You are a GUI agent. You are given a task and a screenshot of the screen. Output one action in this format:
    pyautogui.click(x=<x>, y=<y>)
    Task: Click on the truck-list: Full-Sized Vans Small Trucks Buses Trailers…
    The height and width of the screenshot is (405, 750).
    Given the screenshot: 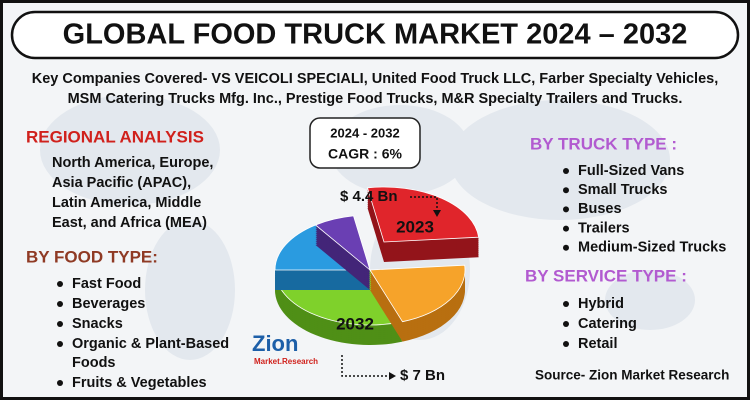 What is the action you would take?
    pyautogui.click(x=644, y=209)
    